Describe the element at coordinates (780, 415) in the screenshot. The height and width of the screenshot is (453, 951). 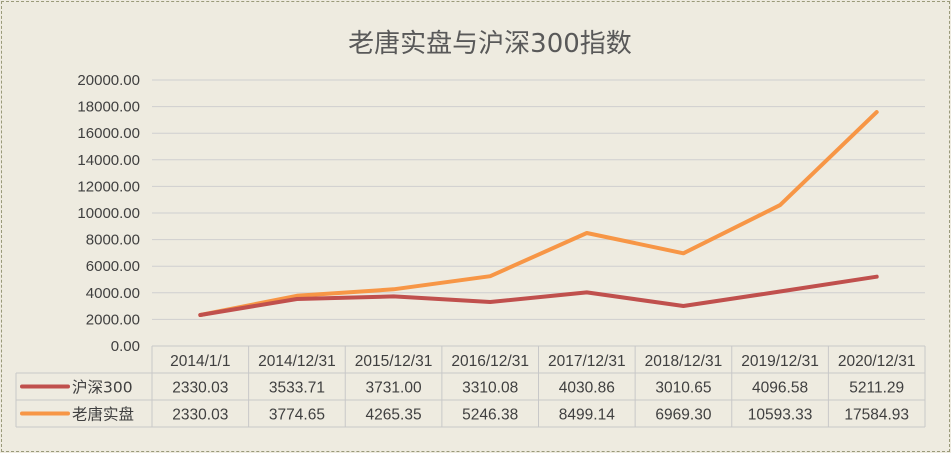
I see `data-table-value: 10593.33` at that location.